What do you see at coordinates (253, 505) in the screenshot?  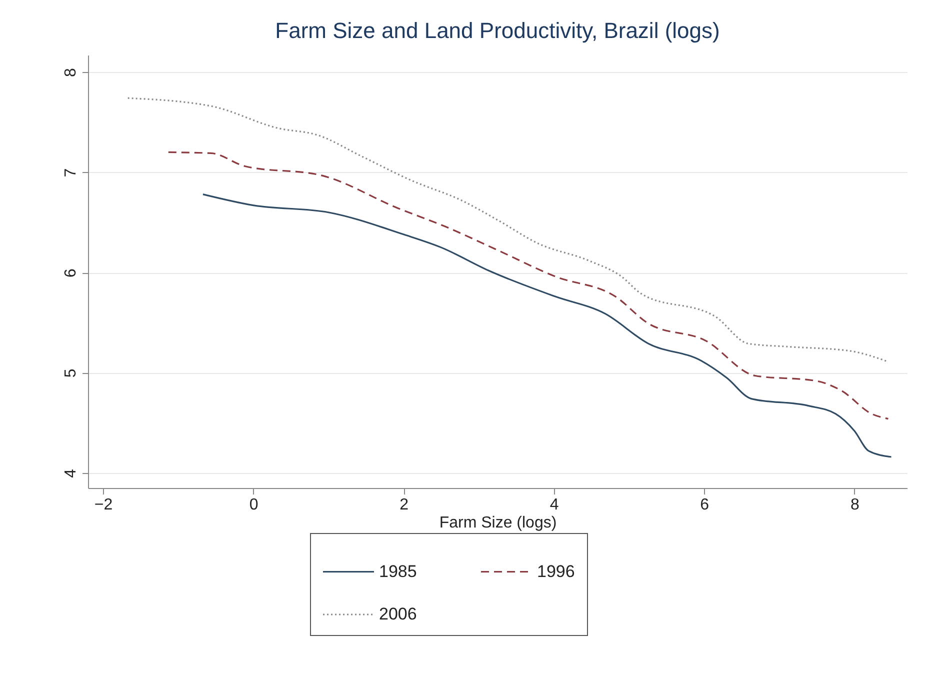 I see `x-tick-label: 0` at bounding box center [253, 505].